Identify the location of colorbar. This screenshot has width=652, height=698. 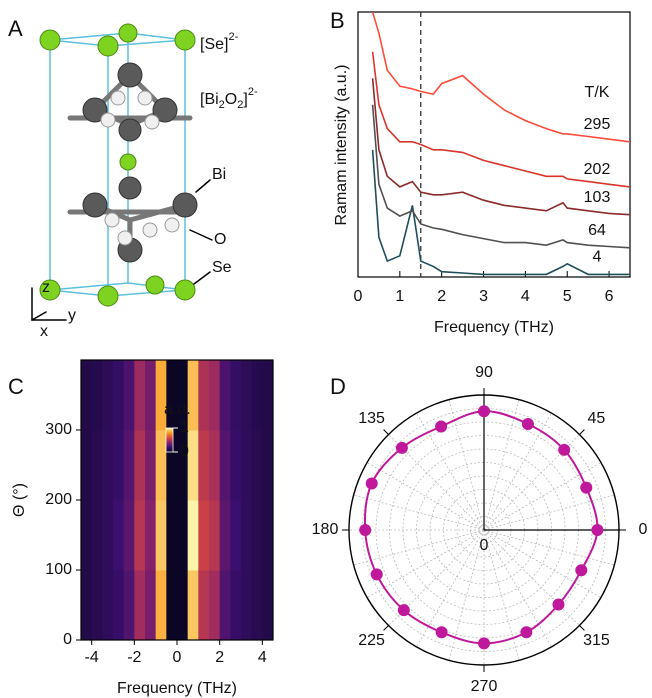
(169, 440).